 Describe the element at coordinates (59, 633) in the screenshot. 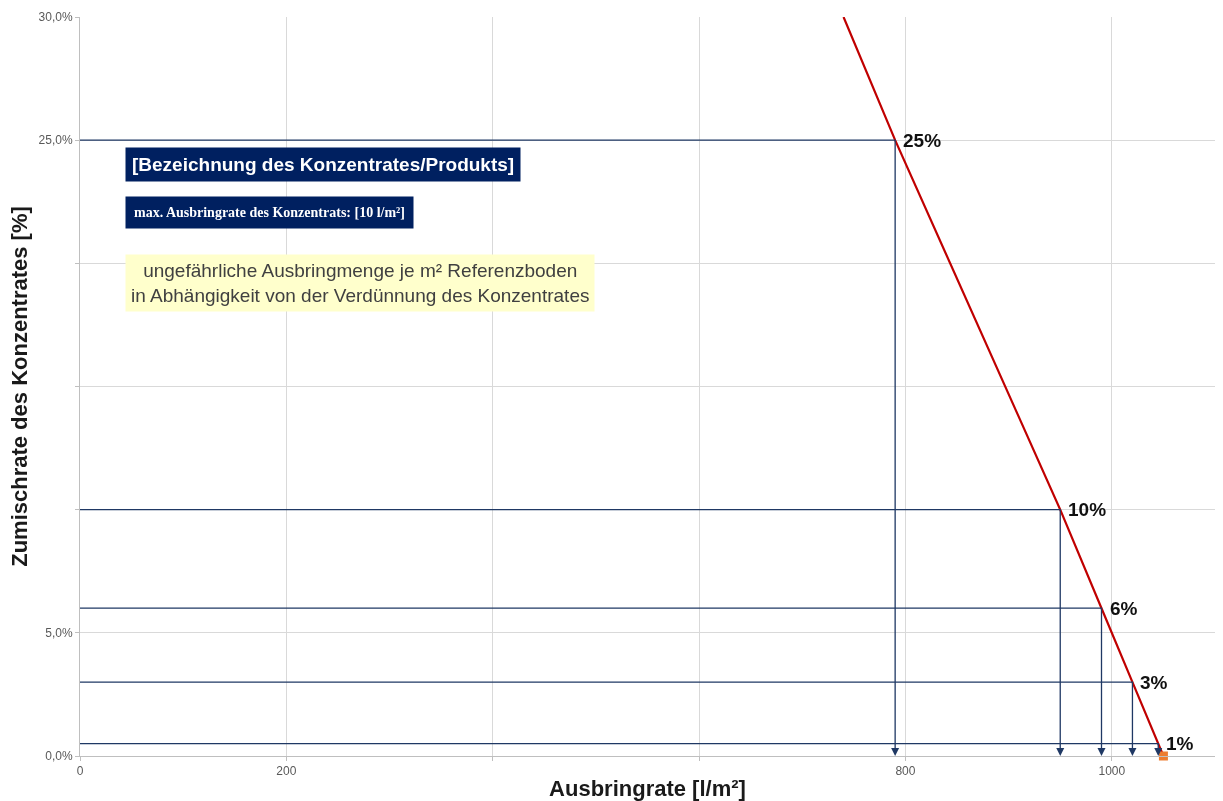

I see `y-tick-label: 5,0%` at that location.